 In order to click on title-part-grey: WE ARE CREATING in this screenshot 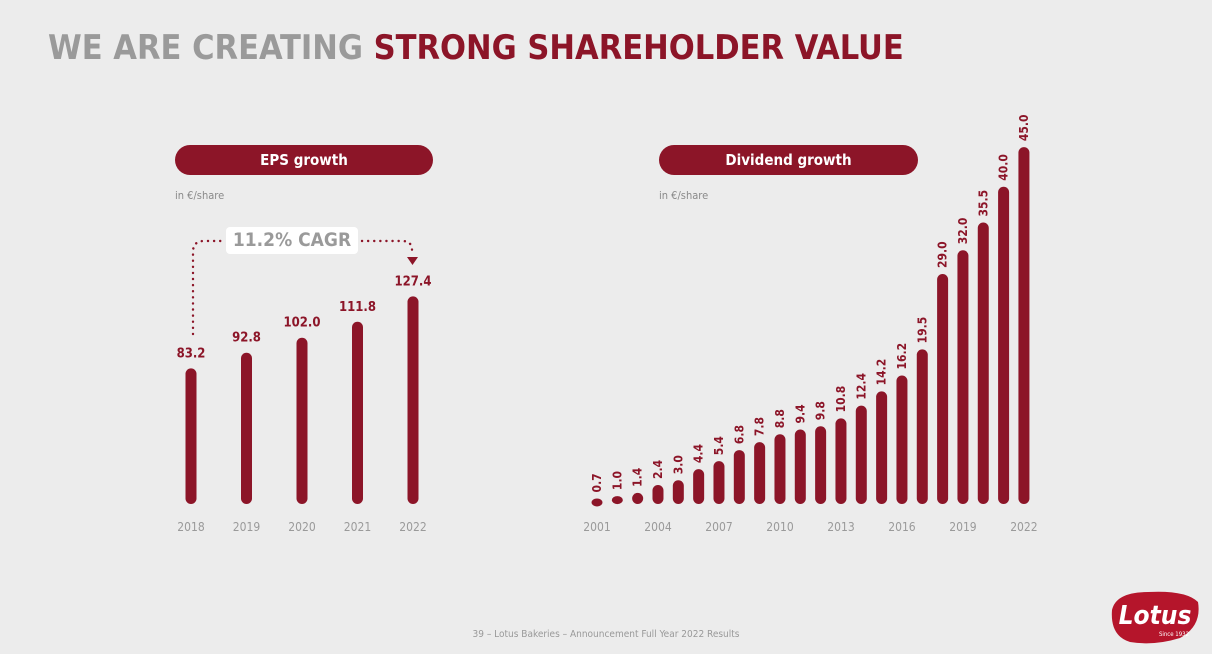, I will do `click(211, 48)`.